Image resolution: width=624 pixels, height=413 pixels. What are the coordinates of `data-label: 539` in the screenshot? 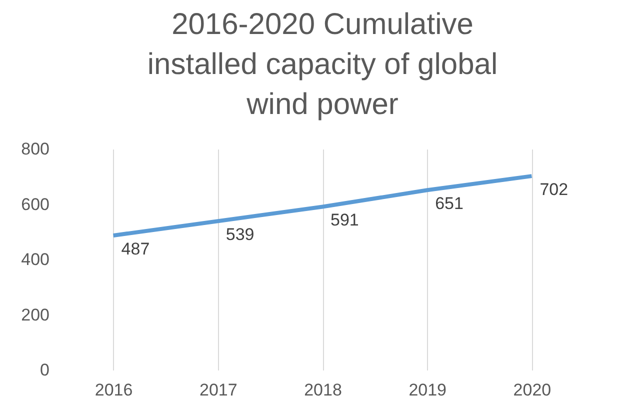 It's located at (240, 234).